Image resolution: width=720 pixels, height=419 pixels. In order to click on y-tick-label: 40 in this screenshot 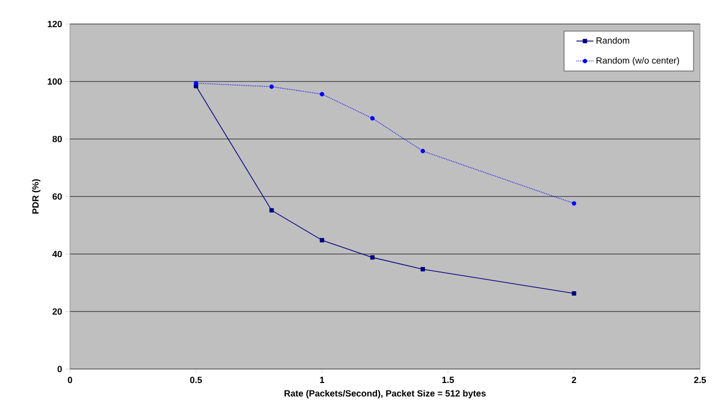, I will do `click(57, 254)`.